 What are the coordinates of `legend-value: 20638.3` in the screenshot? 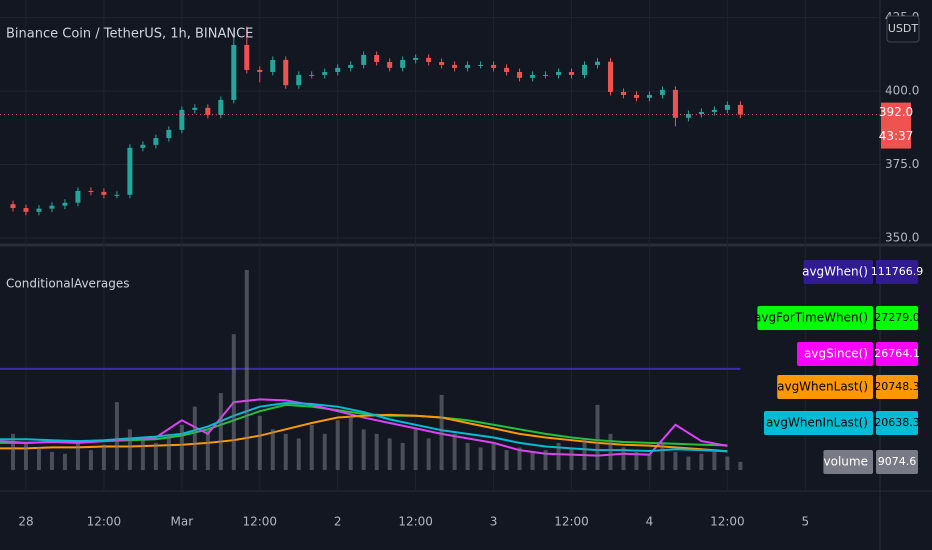 It's located at (897, 422).